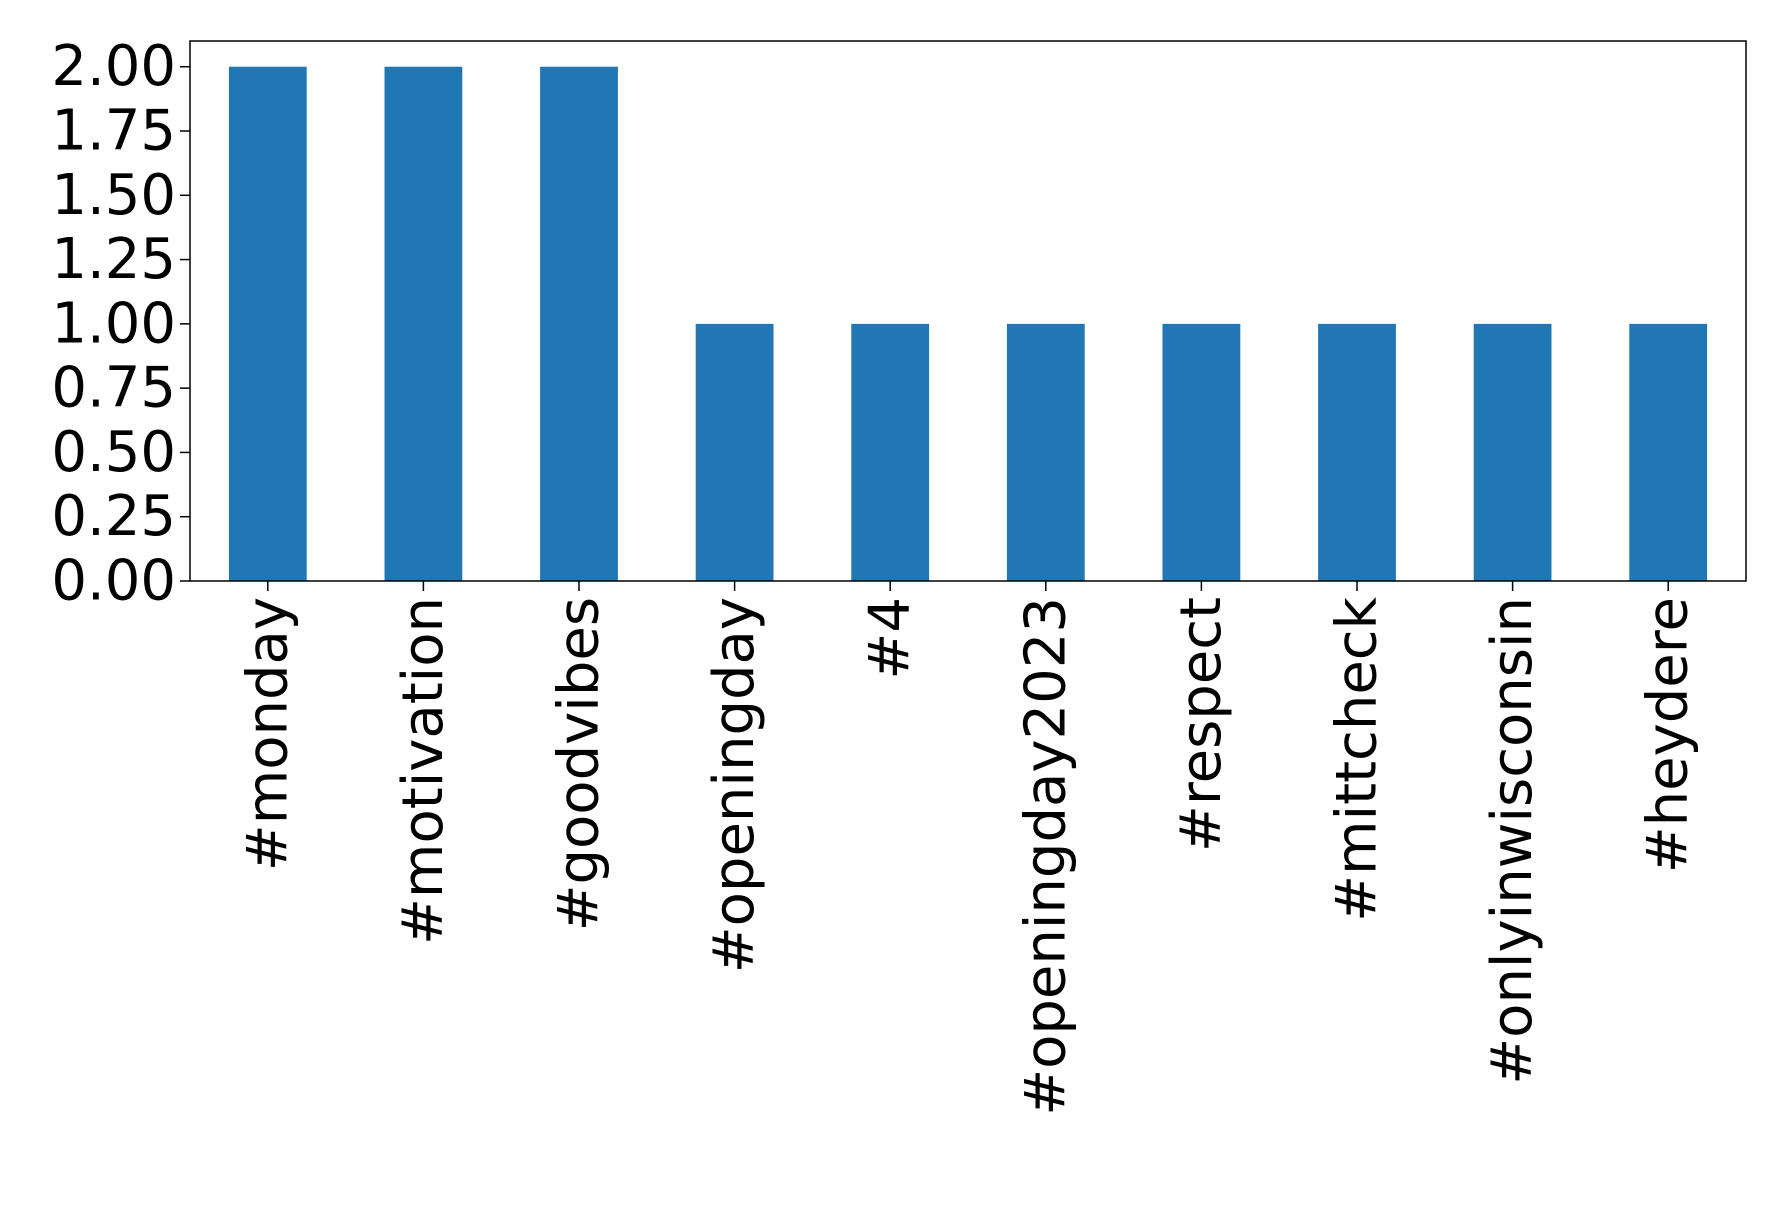 The width and height of the screenshot is (1778, 1211). What do you see at coordinates (267, 734) in the screenshot?
I see `x-tick-label: #monday` at bounding box center [267, 734].